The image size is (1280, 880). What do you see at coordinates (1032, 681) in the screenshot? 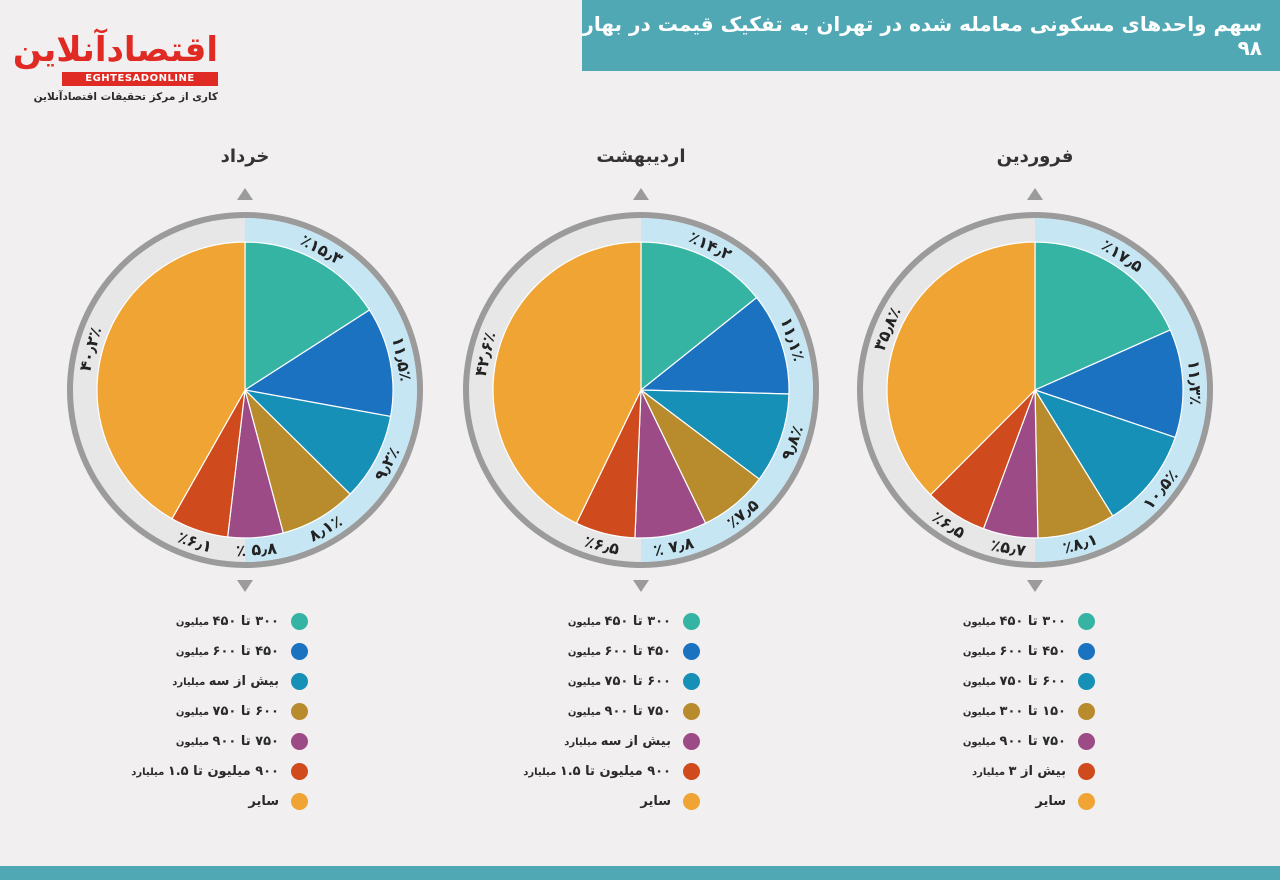
I see `legend-range: ۶۰۰ تا ۷۵۰` at bounding box center [1032, 681].